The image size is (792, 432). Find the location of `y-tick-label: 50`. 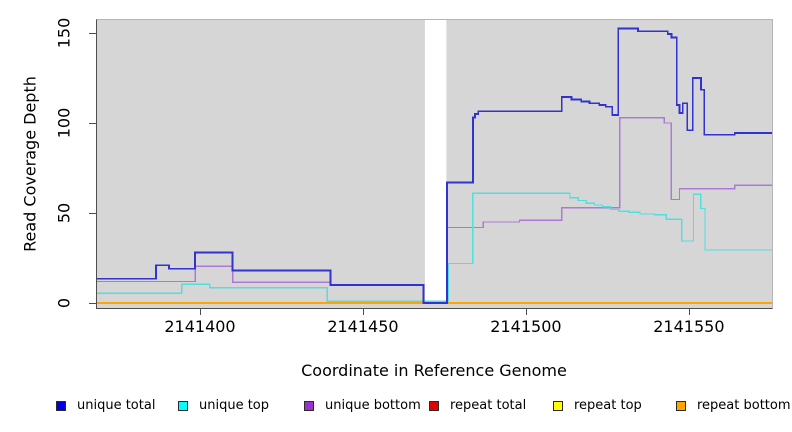

y-tick-label: 50 is located at coordinates (64, 213).